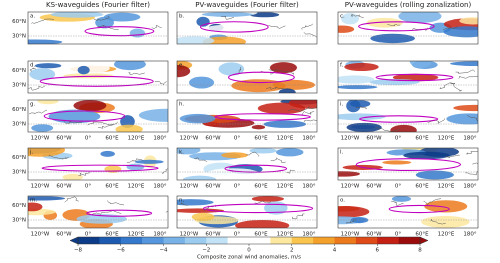 The width and height of the screenshot is (500, 263). I want to click on panel-label: h., so click(181, 105).